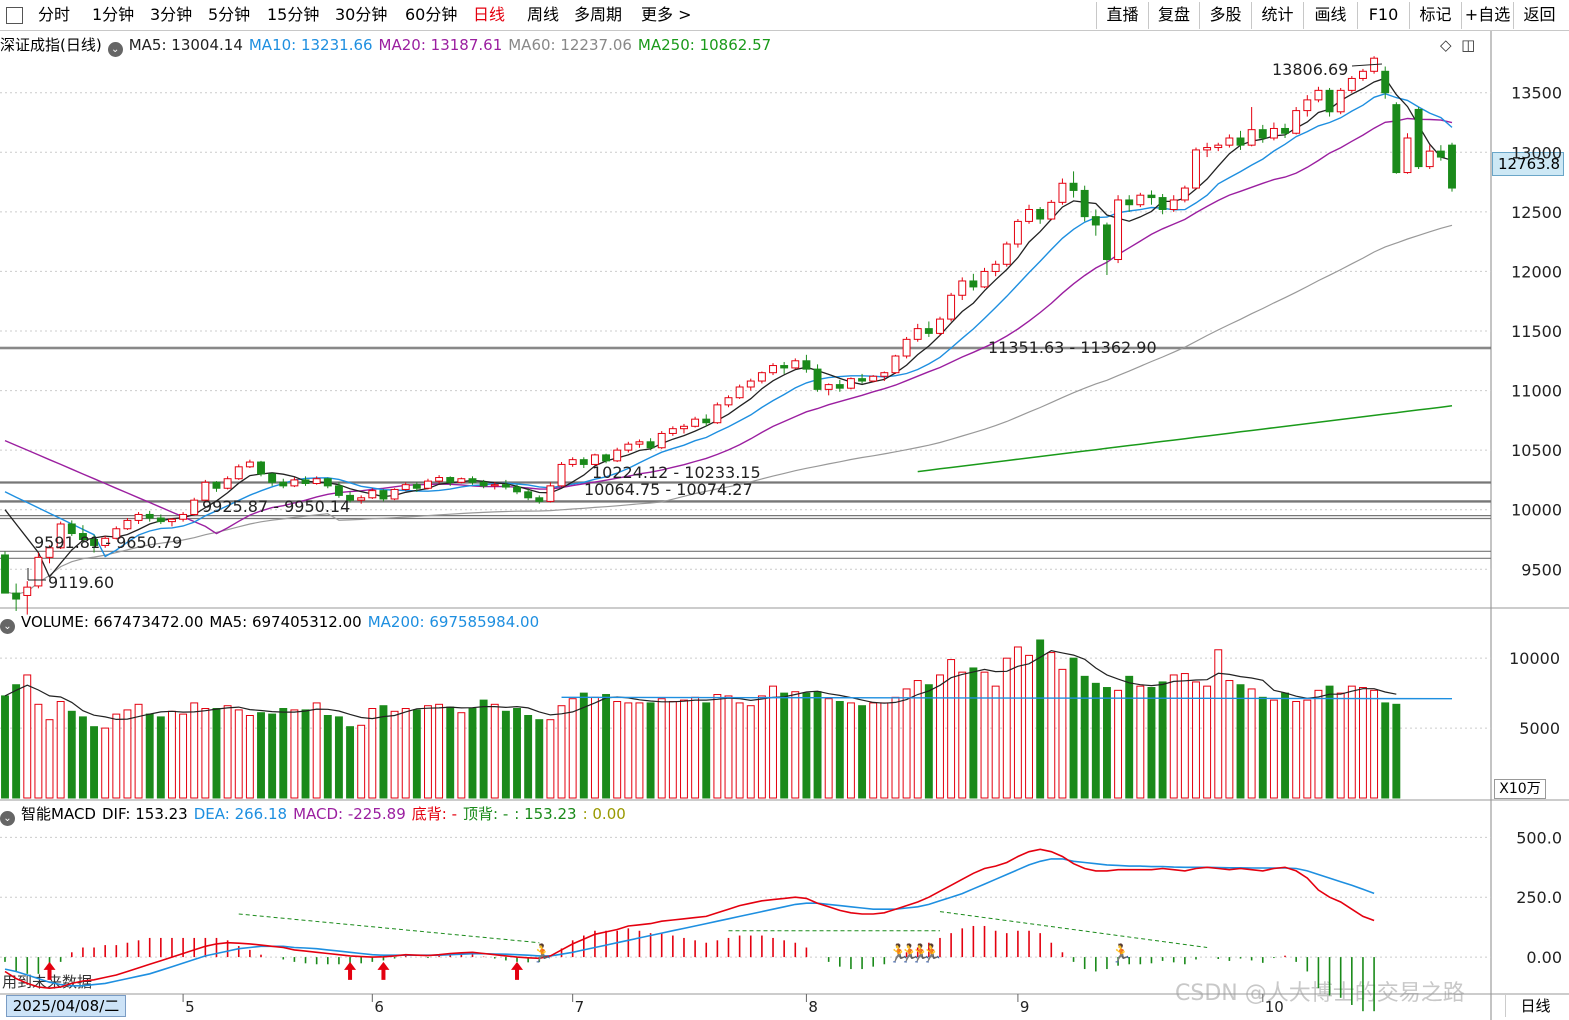 This screenshot has height=1020, width=1569. I want to click on volume-settings-icon: ⌄, so click(7, 626).